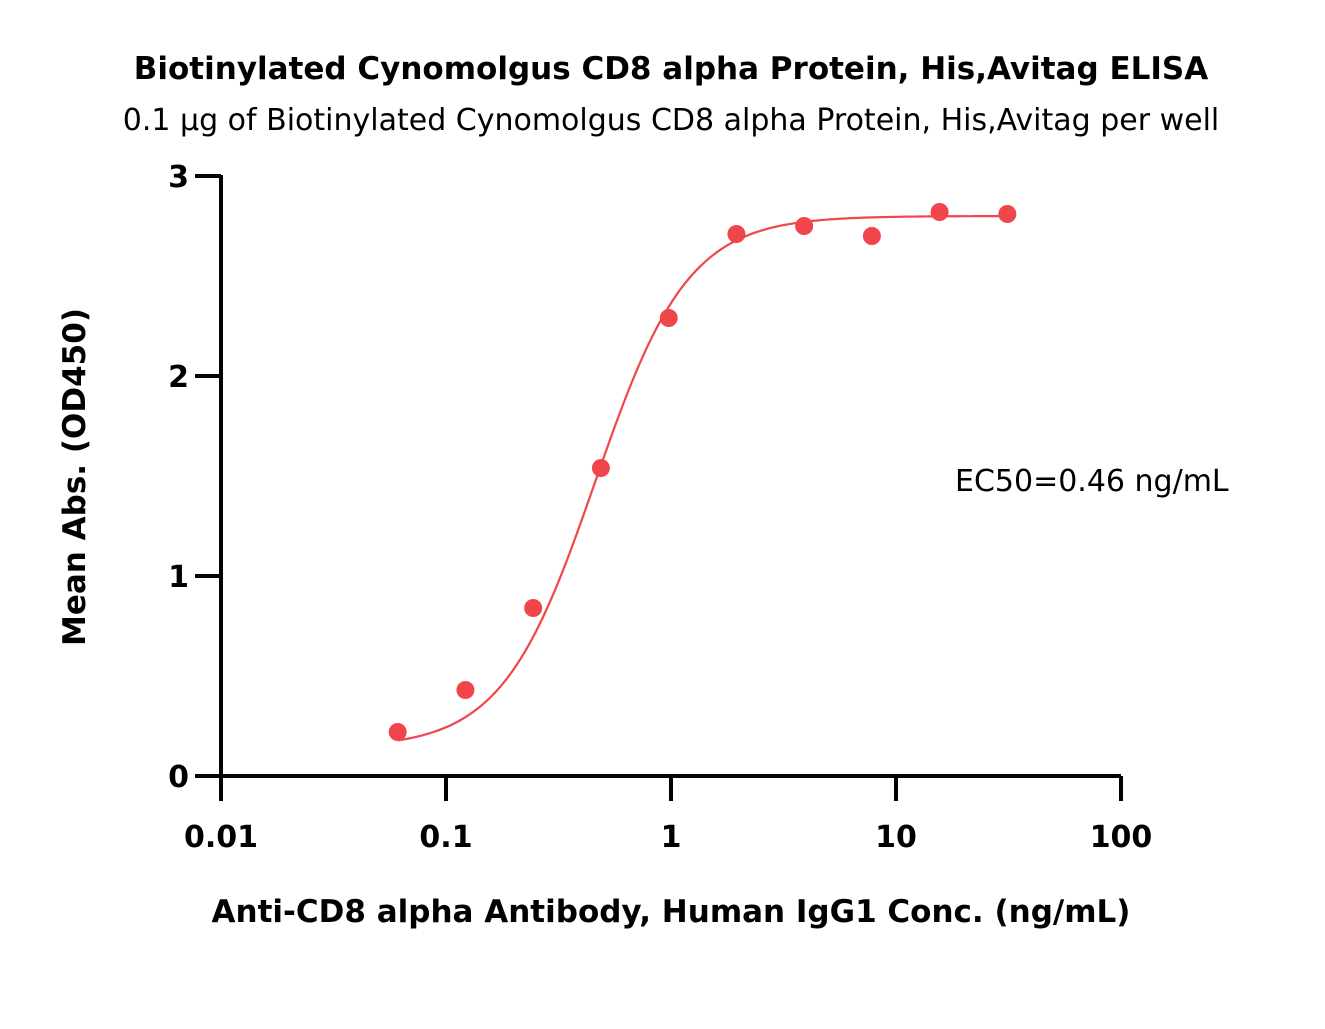 The height and width of the screenshot is (1029, 1325). I want to click on x-tick-label: 0.1, so click(445, 837).